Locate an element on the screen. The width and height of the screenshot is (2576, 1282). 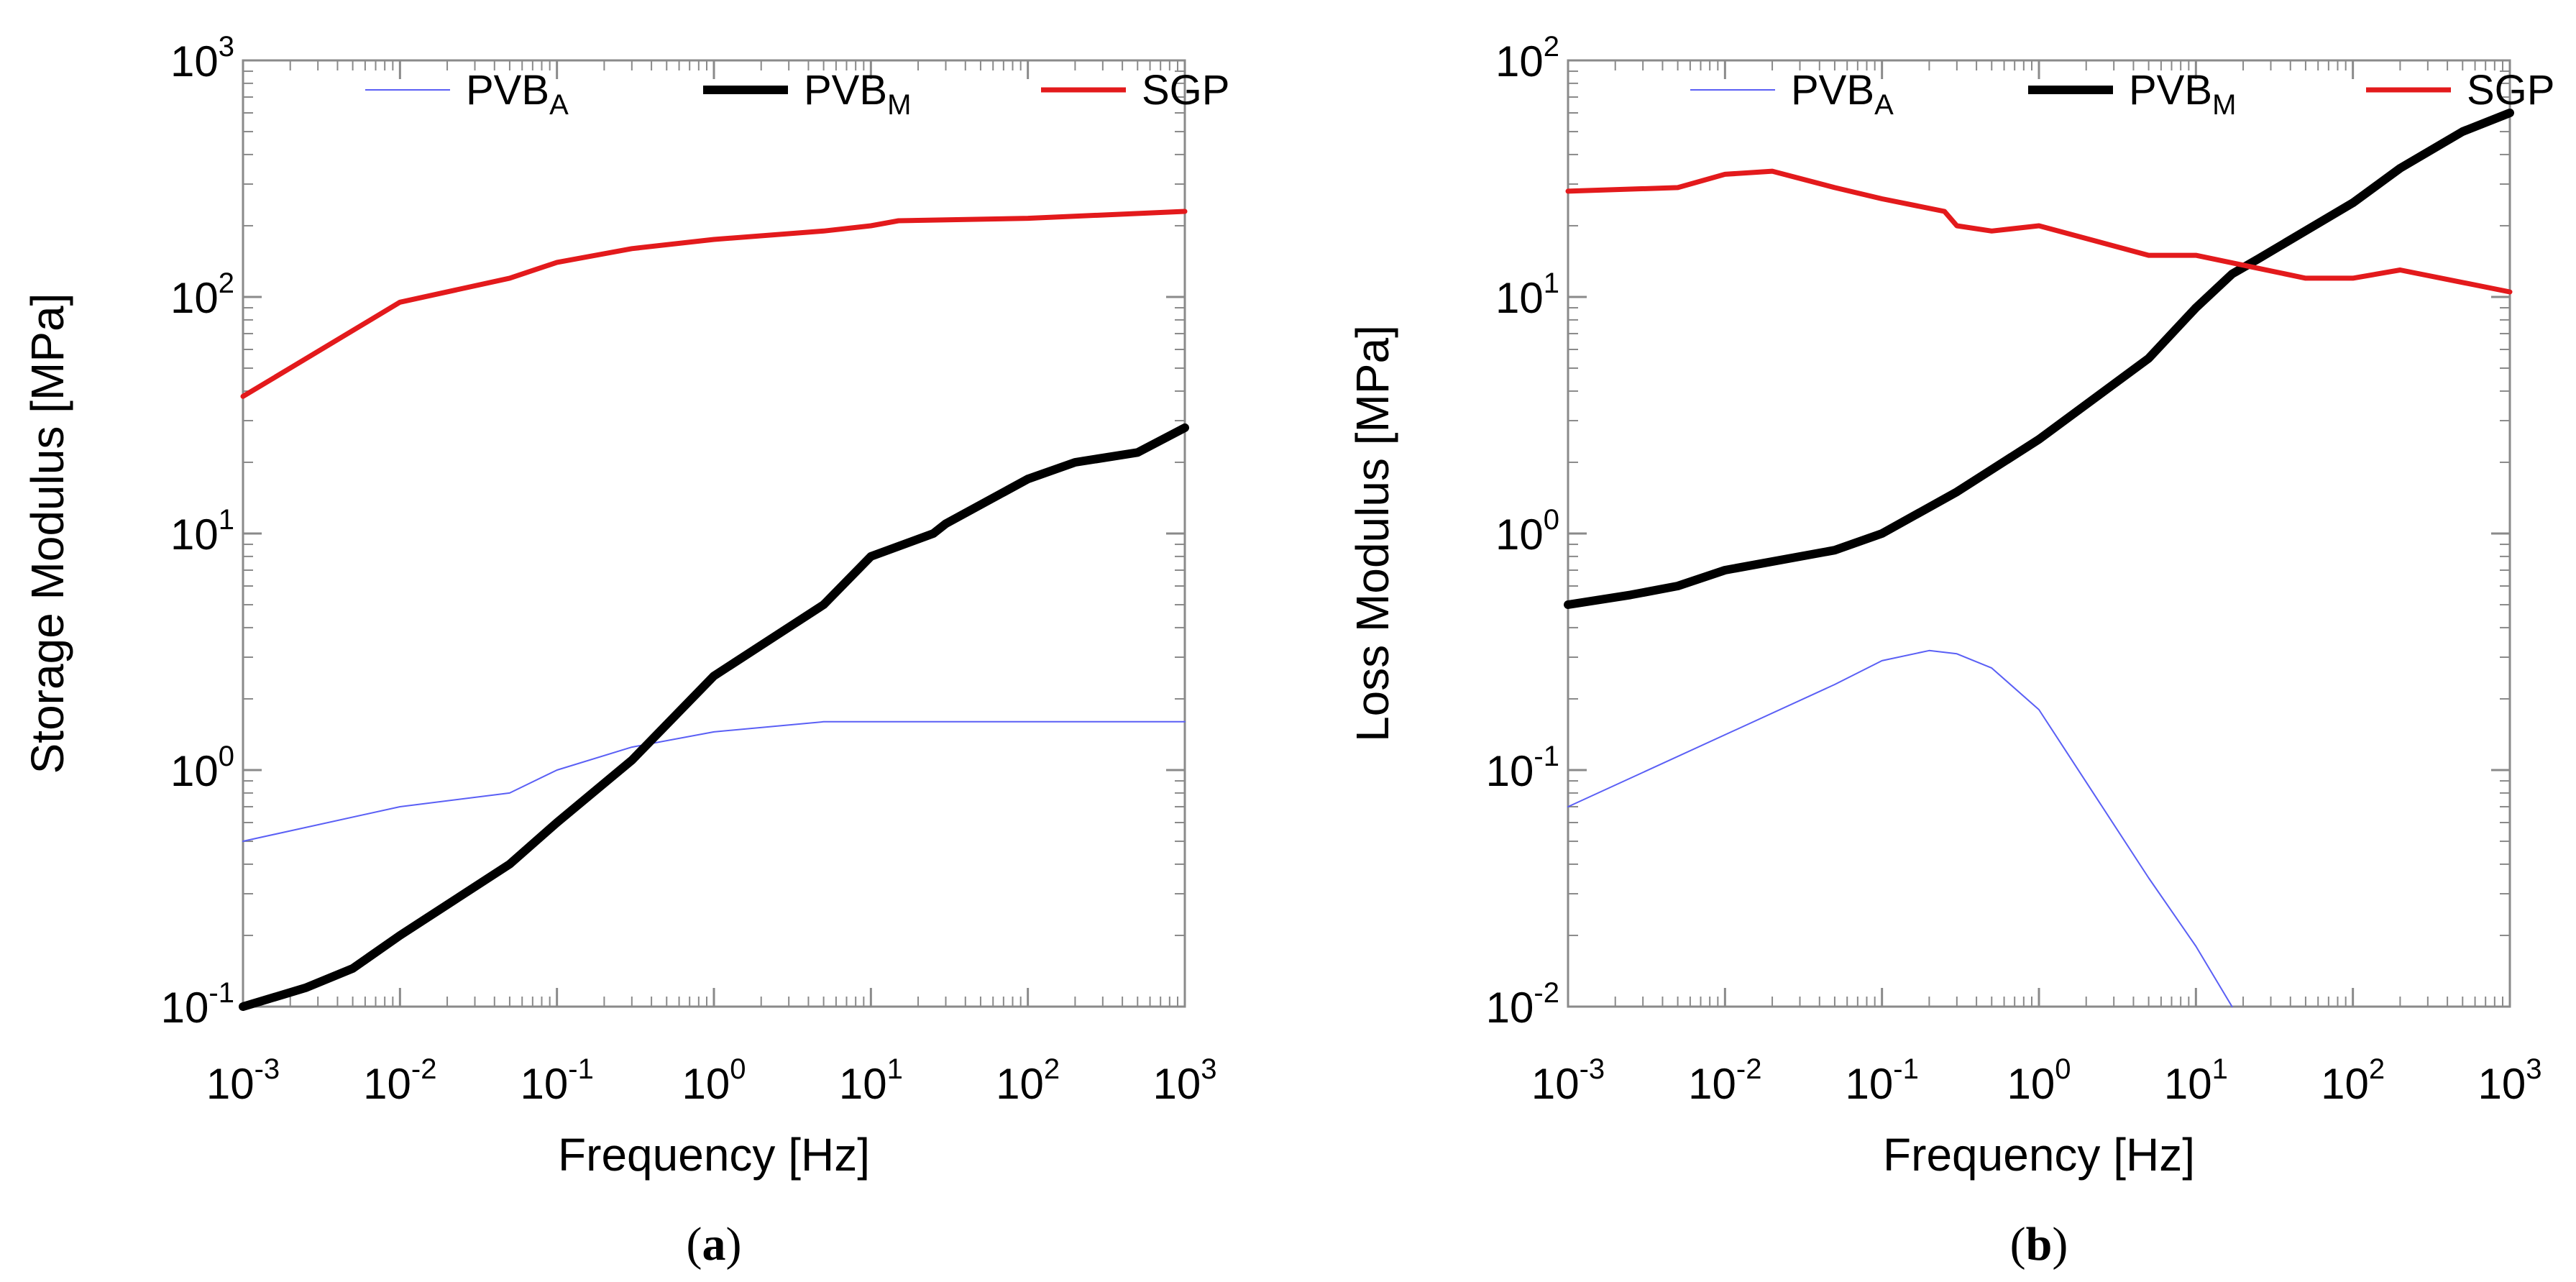
x-tick-label: 10¹ is located at coordinates (2196, 1080).